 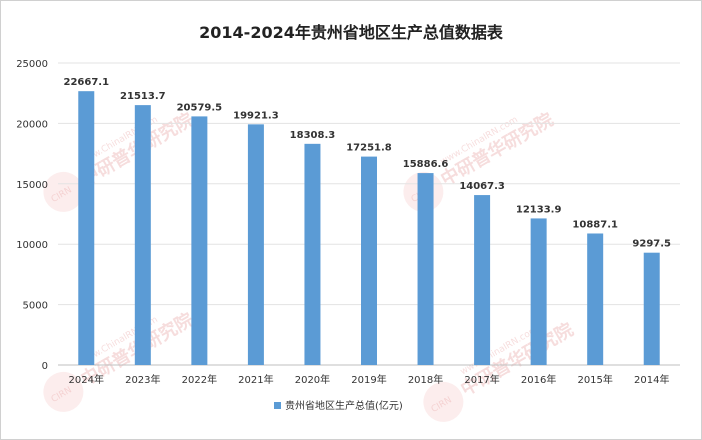 I want to click on x-tick-label: 2022年, so click(x=199, y=379).